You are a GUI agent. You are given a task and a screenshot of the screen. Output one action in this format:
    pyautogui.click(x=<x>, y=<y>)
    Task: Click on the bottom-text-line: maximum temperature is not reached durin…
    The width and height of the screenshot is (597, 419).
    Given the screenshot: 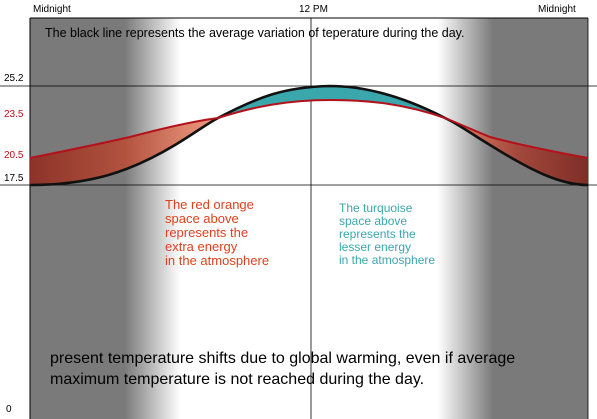 What is the action you would take?
    pyautogui.click(x=237, y=379)
    